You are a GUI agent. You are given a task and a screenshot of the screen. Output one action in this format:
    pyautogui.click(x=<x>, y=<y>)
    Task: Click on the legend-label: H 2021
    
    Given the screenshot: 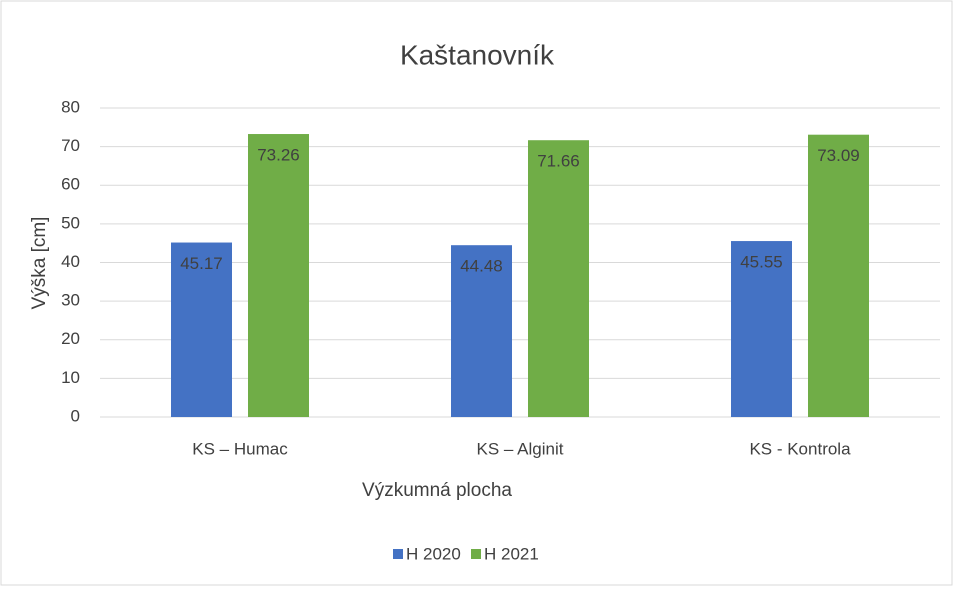 What is the action you would take?
    pyautogui.click(x=511, y=553)
    